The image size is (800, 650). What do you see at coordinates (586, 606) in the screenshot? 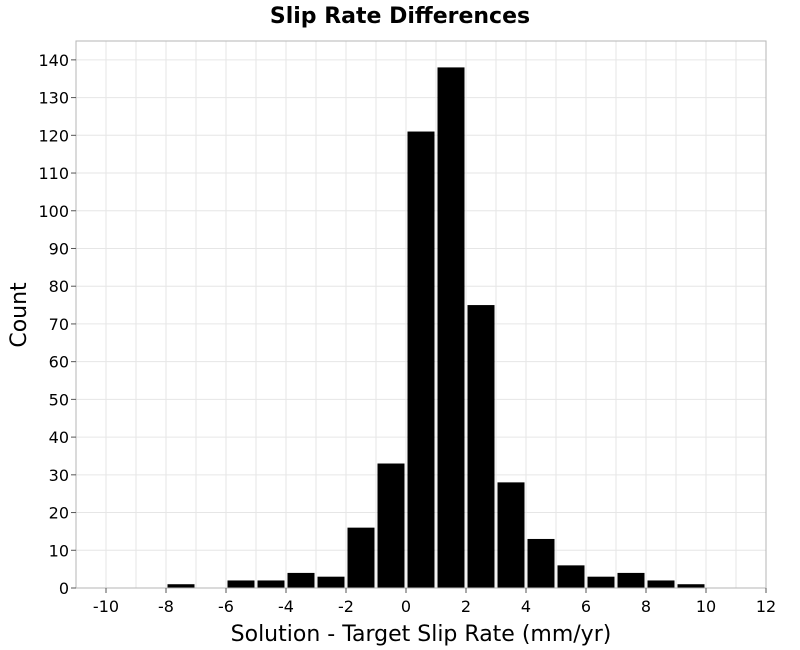
I see `x-tick-label: 6` at bounding box center [586, 606].